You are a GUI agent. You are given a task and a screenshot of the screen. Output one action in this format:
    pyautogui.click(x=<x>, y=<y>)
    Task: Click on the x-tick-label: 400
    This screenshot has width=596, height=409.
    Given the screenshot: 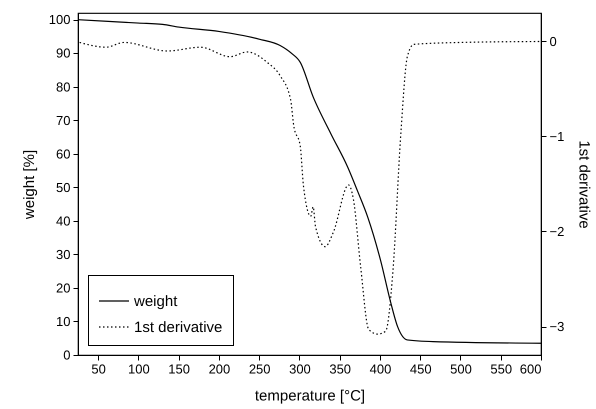 What is the action you would take?
    pyautogui.click(x=381, y=369)
    